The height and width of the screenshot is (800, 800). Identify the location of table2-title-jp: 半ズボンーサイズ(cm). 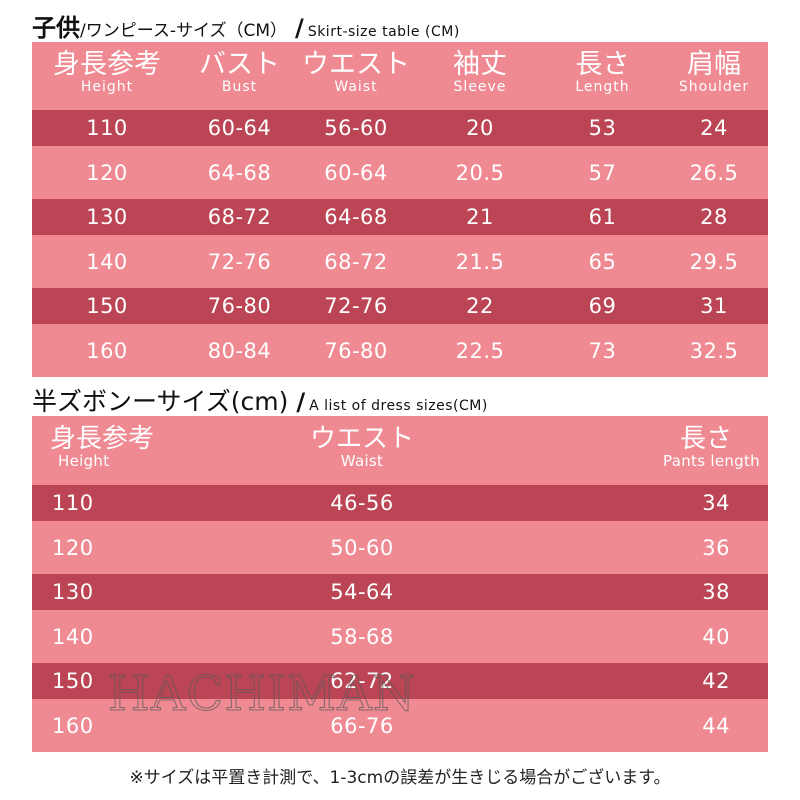
(160, 401).